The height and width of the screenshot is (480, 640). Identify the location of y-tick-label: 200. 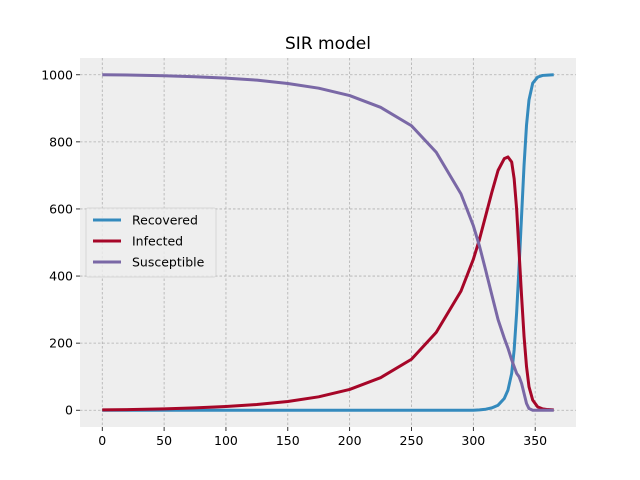
(61, 343).